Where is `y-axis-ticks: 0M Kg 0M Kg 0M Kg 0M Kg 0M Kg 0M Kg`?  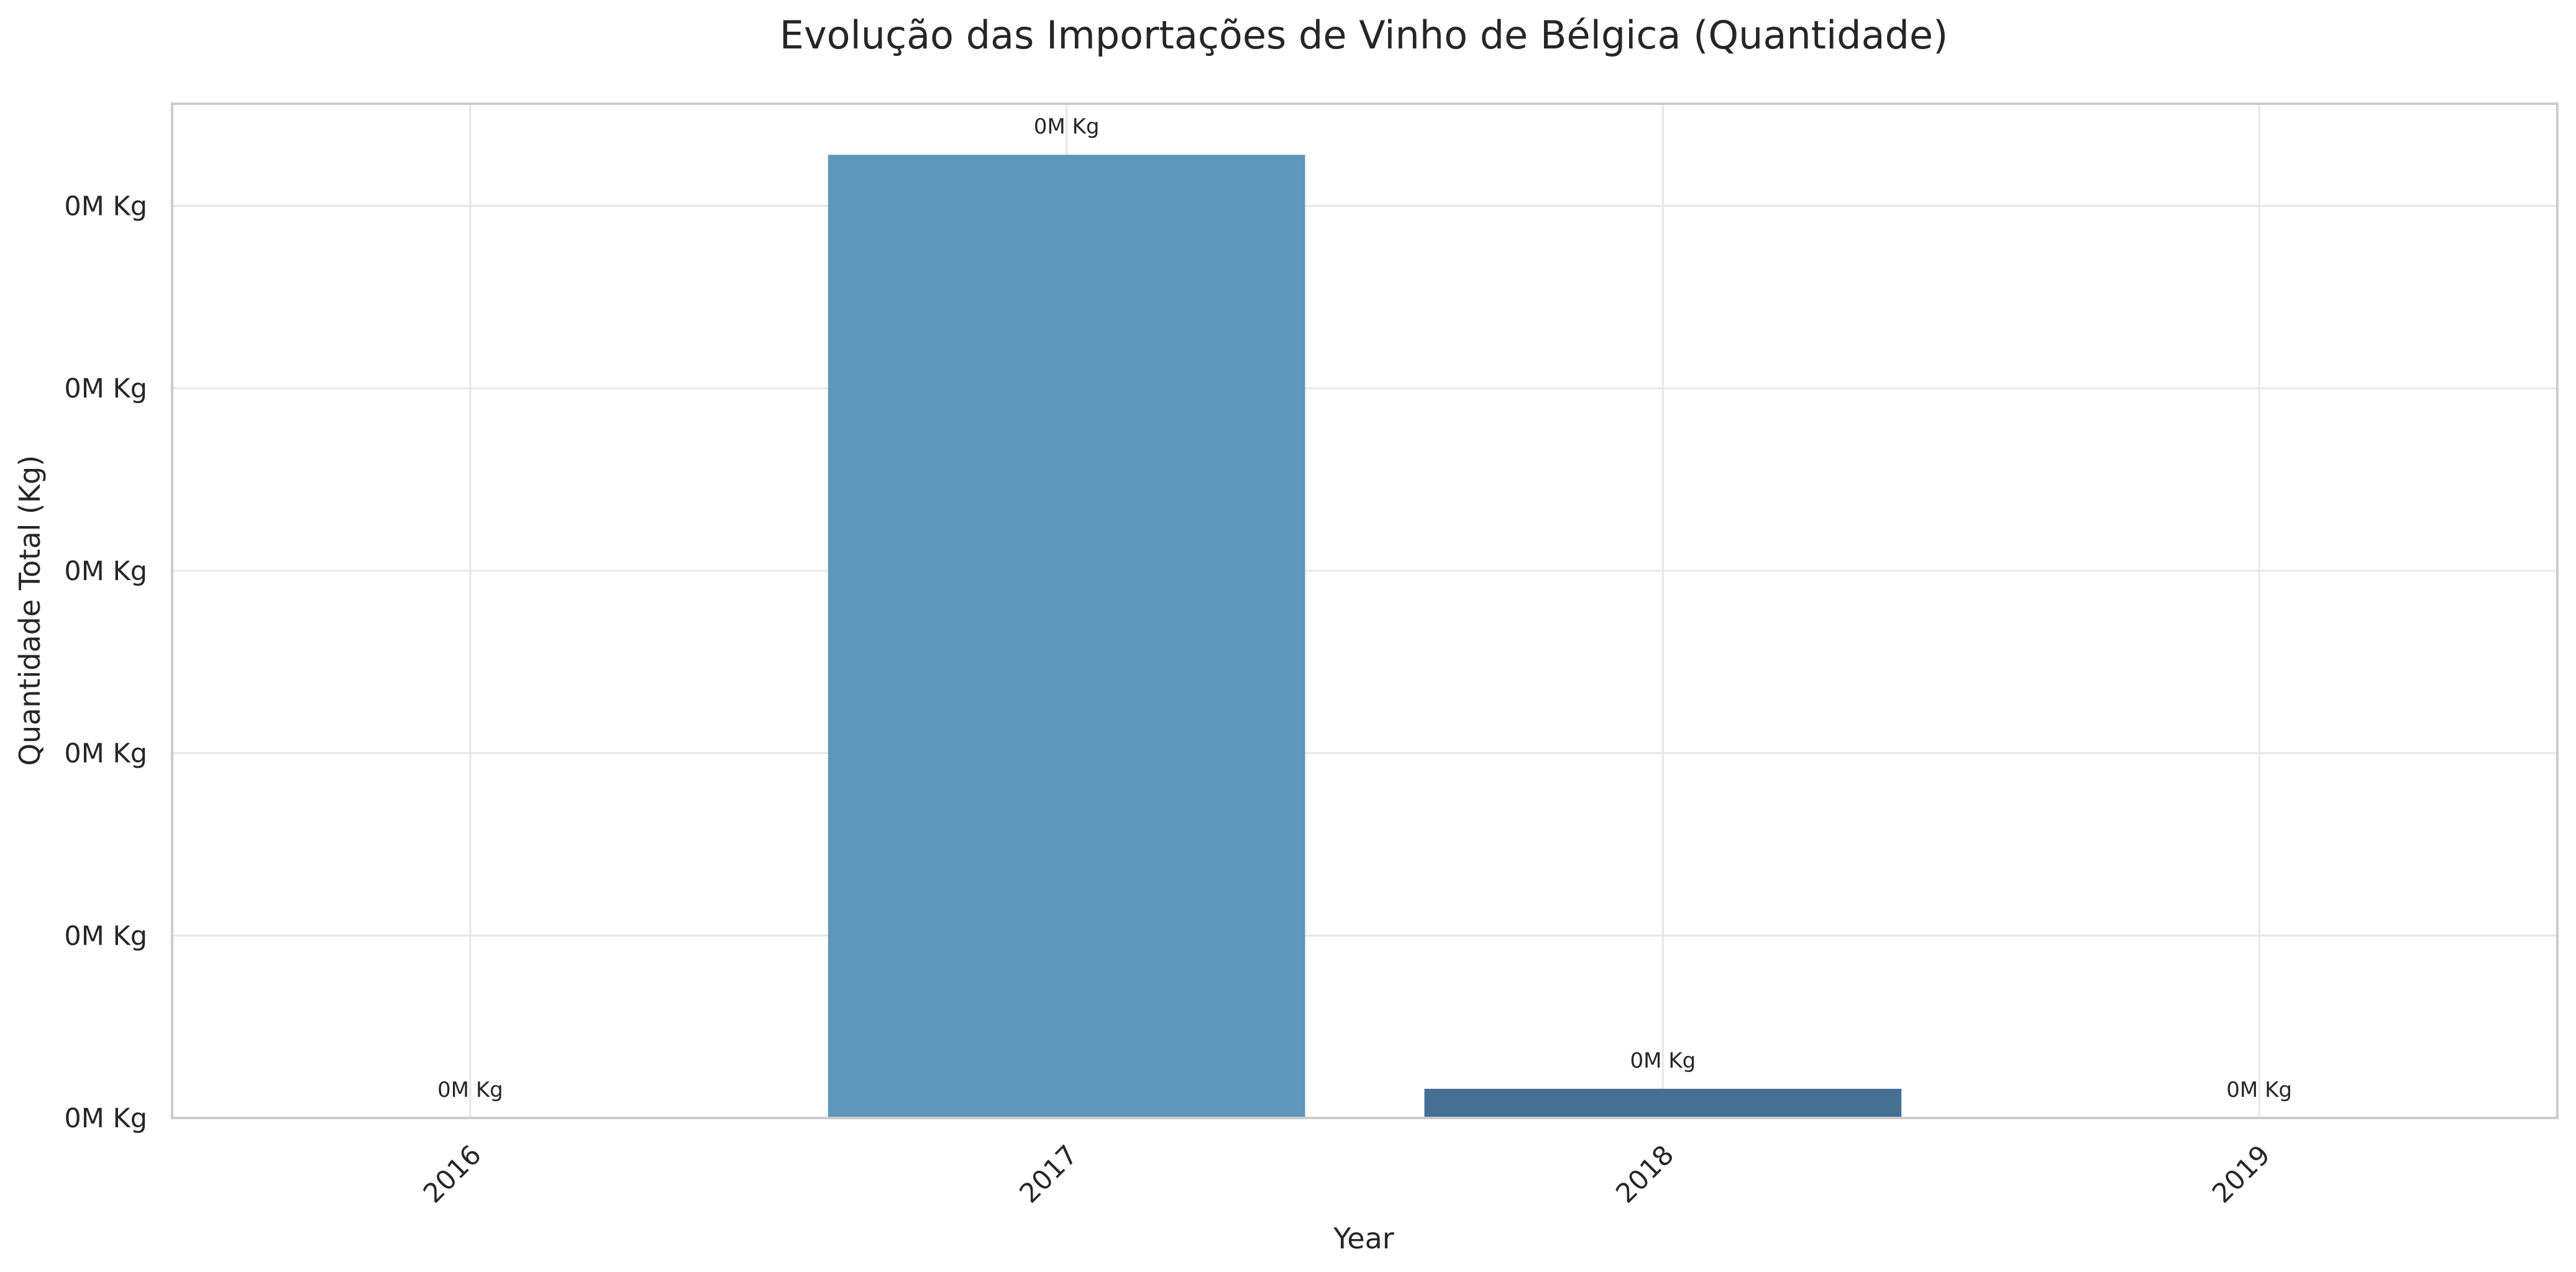
y-axis-ticks: 0M Kg 0M Kg 0M Kg 0M Kg 0M Kg 0M Kg is located at coordinates (105, 662).